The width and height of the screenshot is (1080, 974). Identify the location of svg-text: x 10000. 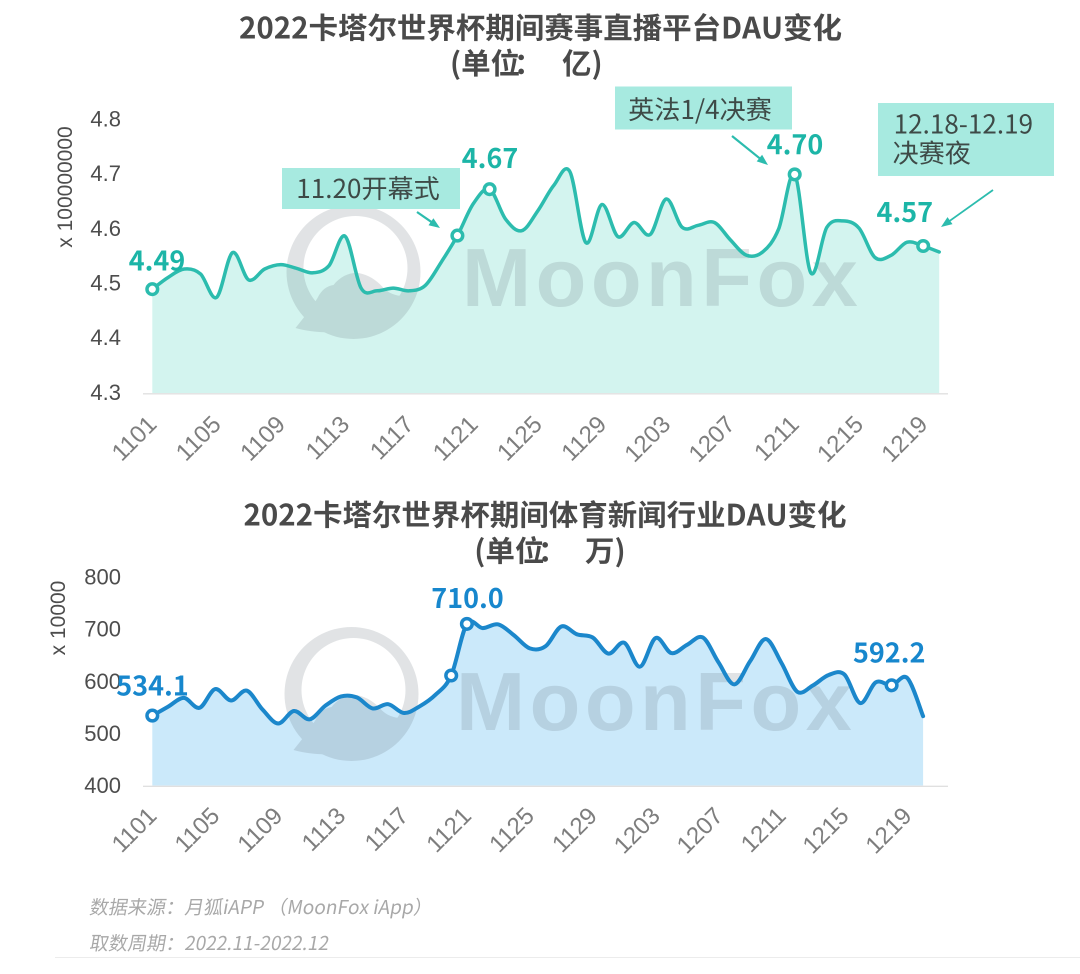
(58, 618).